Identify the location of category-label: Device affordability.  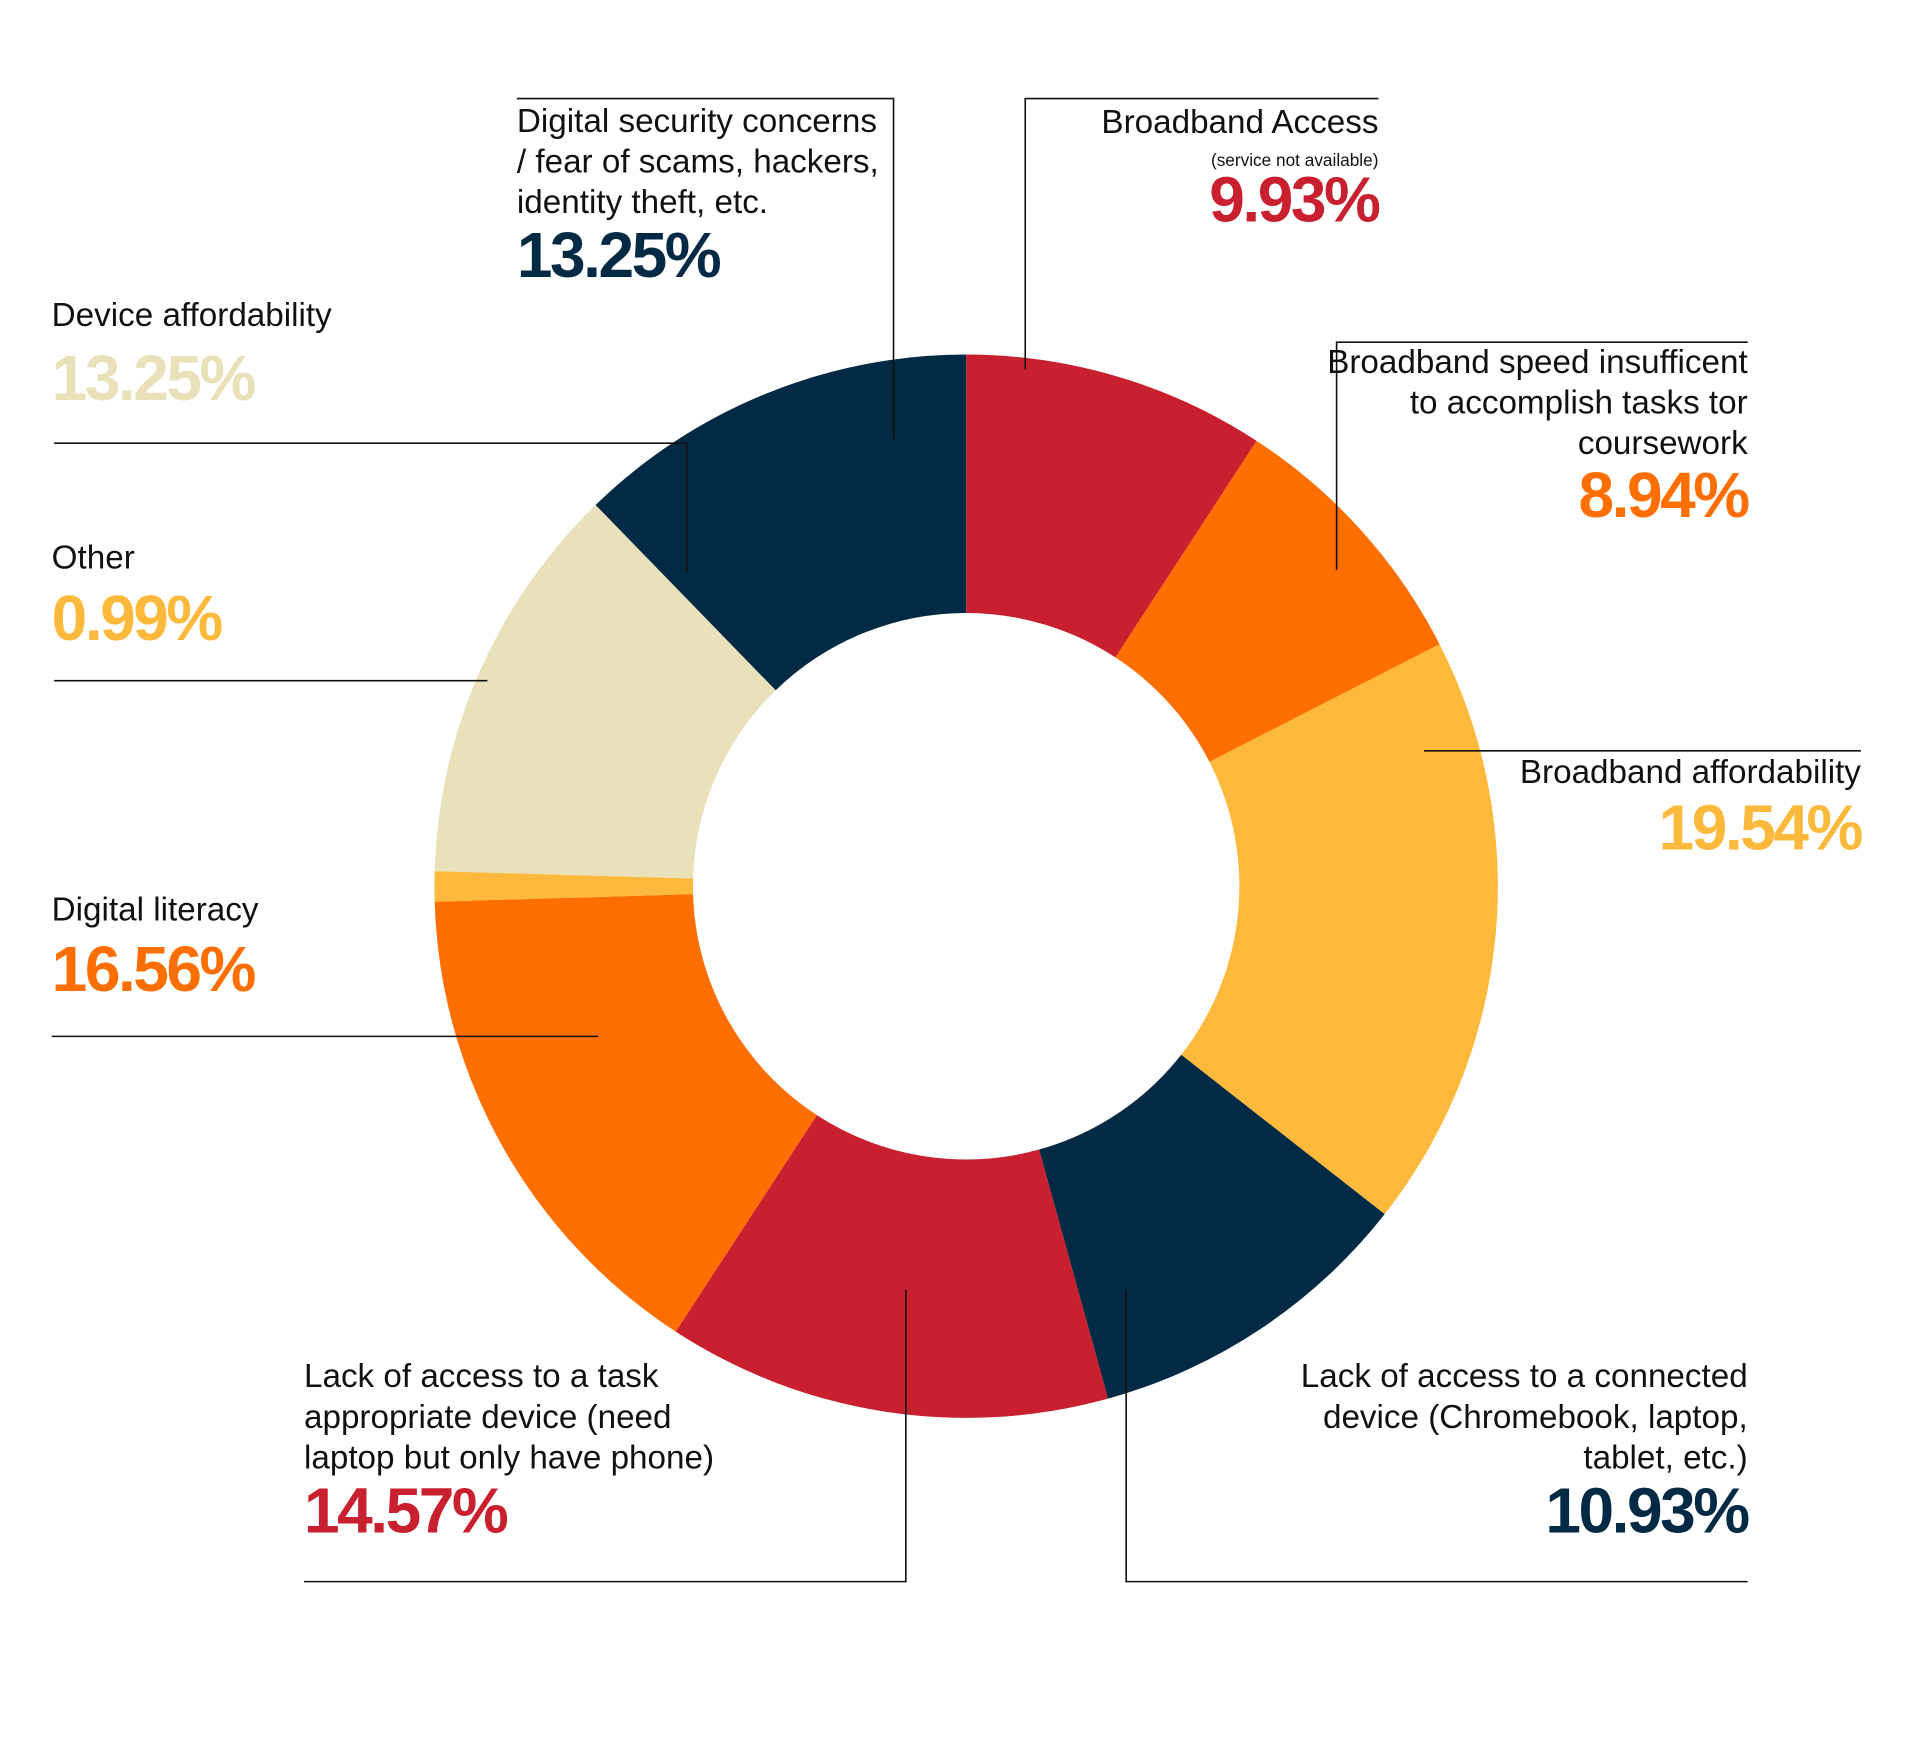
(192, 315).